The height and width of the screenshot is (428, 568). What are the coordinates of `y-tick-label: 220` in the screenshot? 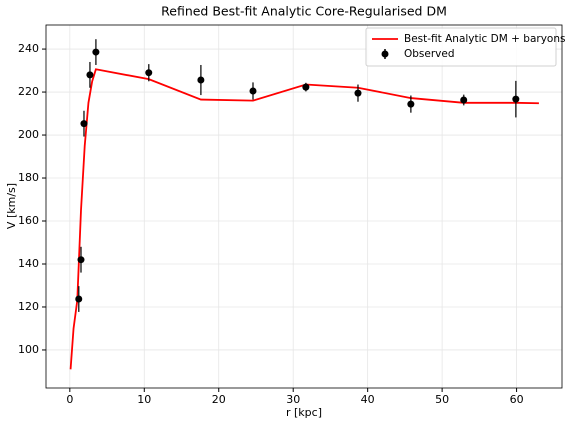 It's located at (28, 91).